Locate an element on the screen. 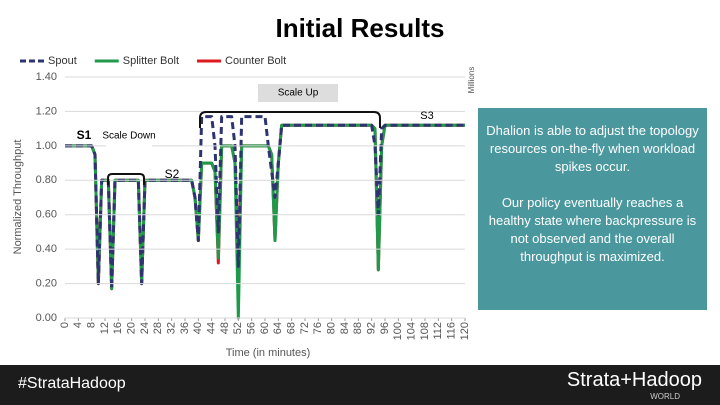 This screenshot has height=405, width=720. y-tick-label: 0.20 is located at coordinates (46, 283).